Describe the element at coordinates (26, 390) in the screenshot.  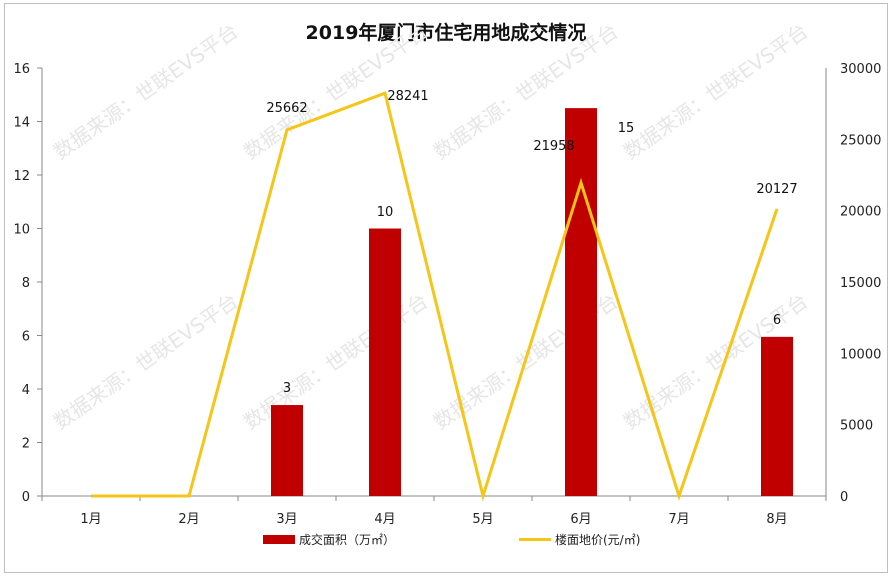
I see `left-tick-label: 4` at that location.